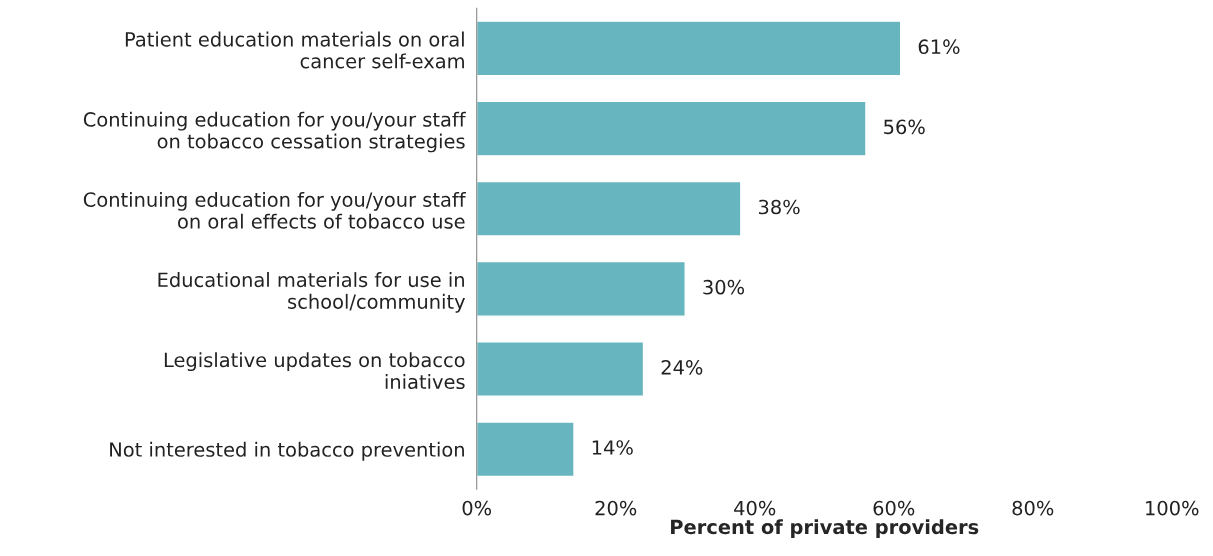  What do you see at coordinates (294, 50) in the screenshot?
I see `y-tick-label: Patient education materials on oral cancer self-exam` at bounding box center [294, 50].